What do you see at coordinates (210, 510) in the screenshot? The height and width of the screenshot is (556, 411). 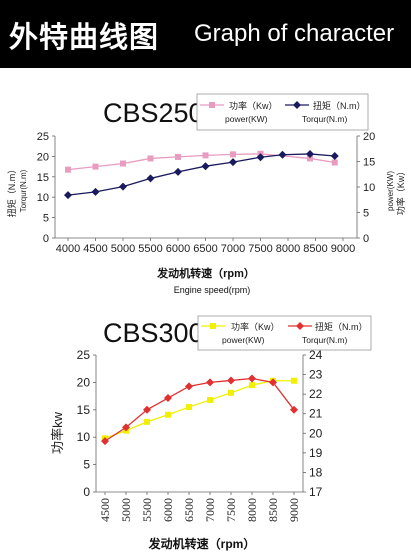 I see `chart2-xtick-label: 7000` at bounding box center [210, 510].